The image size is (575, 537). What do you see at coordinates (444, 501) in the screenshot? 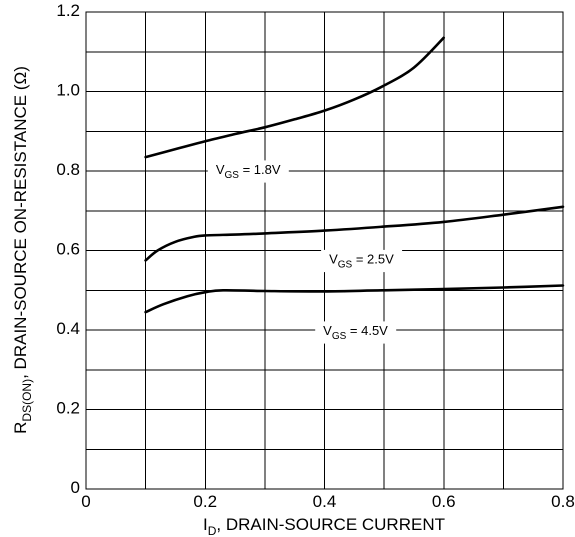
I see `x-tick-label-3: 0.6` at bounding box center [444, 501].